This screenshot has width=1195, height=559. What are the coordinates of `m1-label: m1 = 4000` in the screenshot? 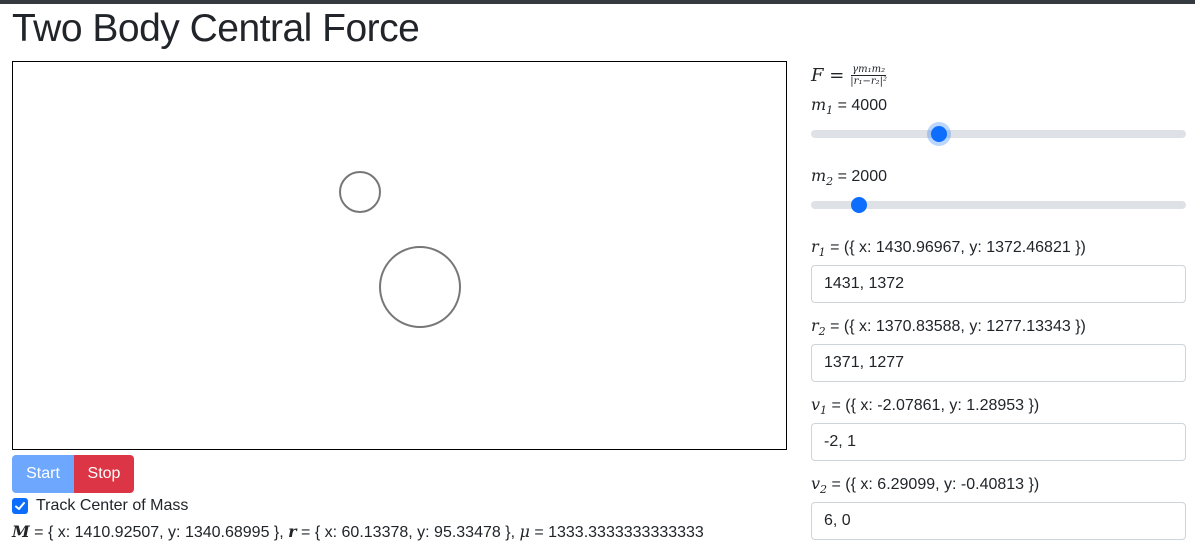 It's located at (849, 106).